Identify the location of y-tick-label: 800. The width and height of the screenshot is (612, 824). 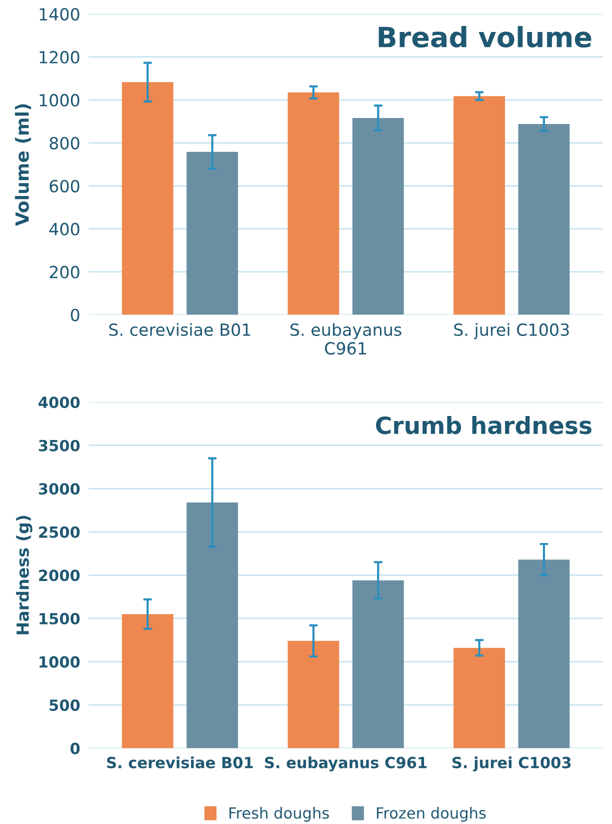
(65, 143).